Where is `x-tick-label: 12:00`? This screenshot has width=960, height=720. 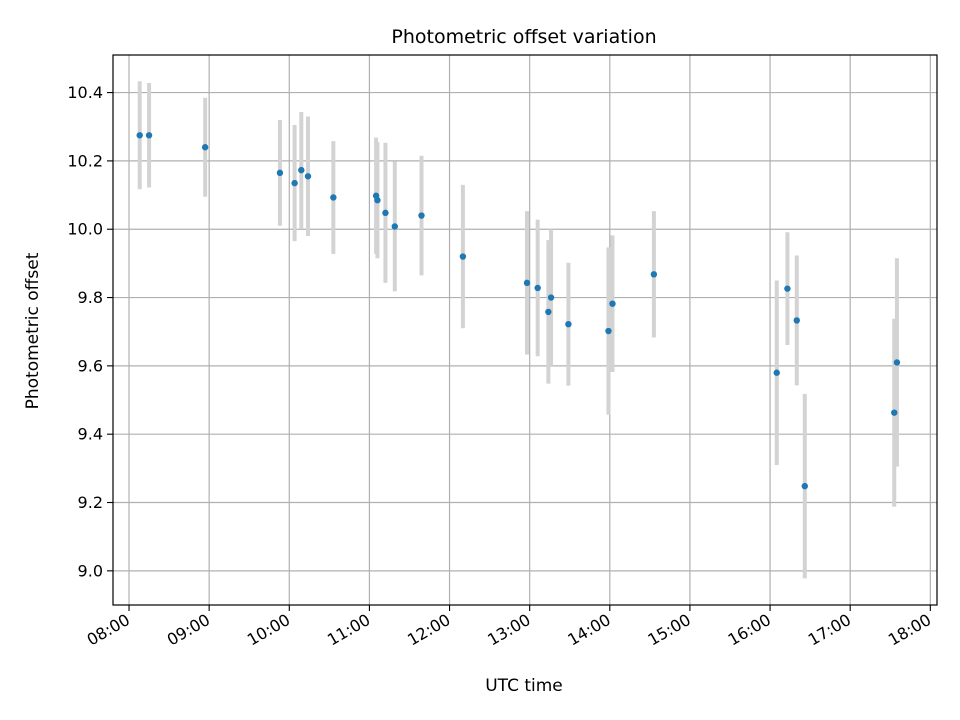
x-tick-label: 12:00 is located at coordinates (428, 630).